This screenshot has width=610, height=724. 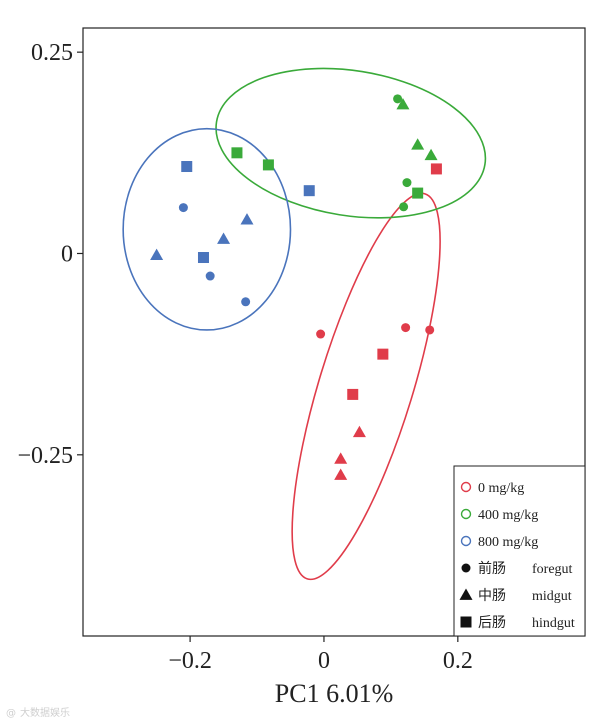 What do you see at coordinates (466, 622) in the screenshot?
I see `legend-square-icon` at bounding box center [466, 622].